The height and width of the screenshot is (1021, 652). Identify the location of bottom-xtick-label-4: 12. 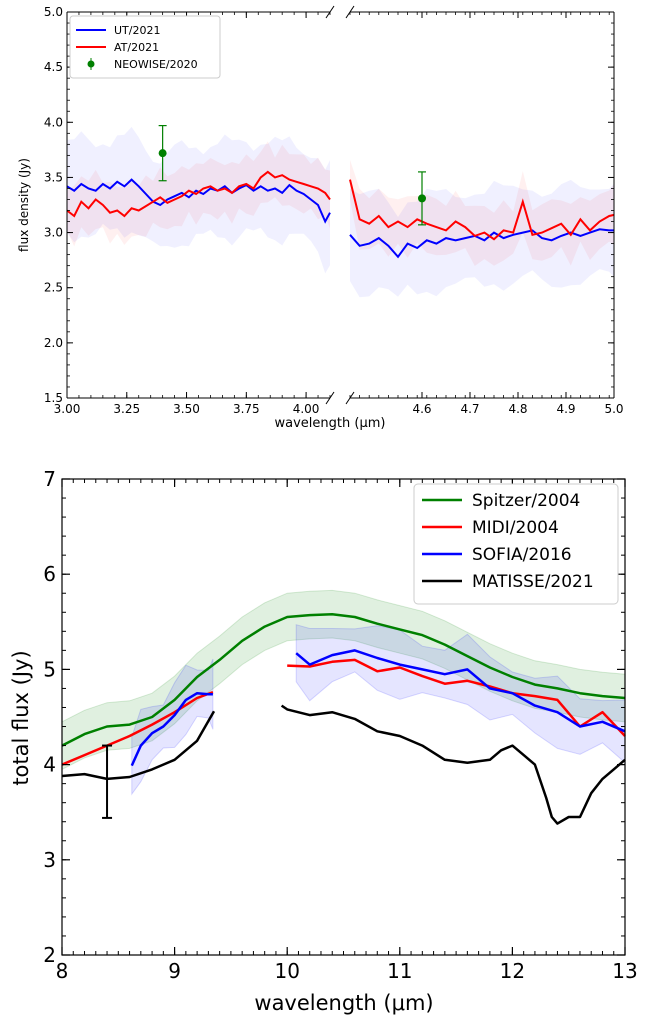
(512, 971).